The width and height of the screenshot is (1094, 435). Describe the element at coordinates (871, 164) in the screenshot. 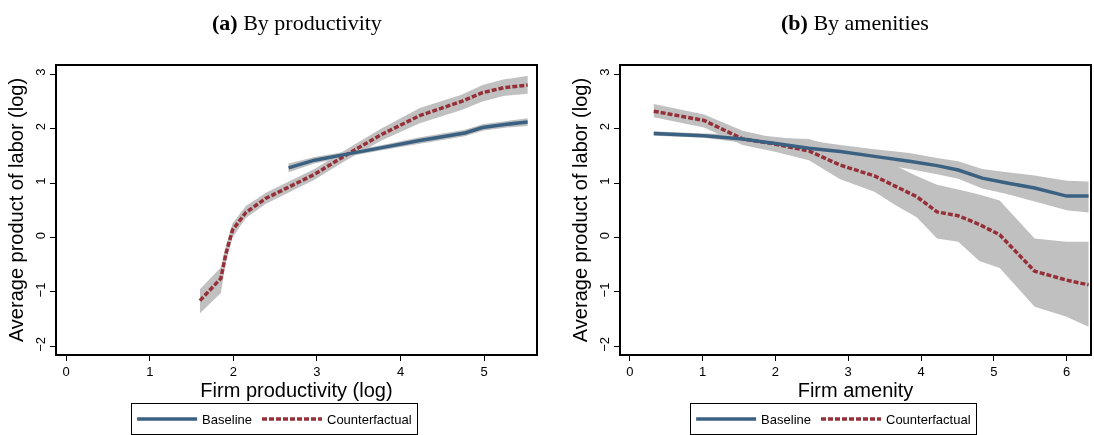

I see `line-series` at that location.